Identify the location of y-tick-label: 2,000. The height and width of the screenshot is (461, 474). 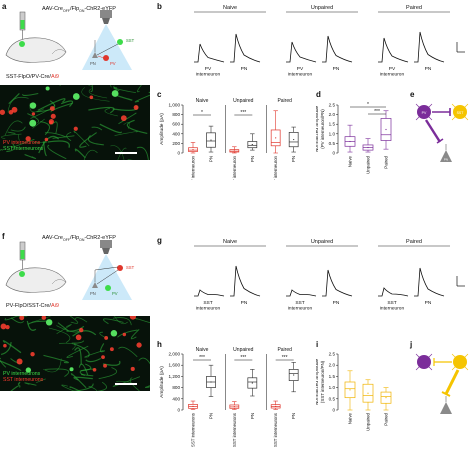
(175, 354).